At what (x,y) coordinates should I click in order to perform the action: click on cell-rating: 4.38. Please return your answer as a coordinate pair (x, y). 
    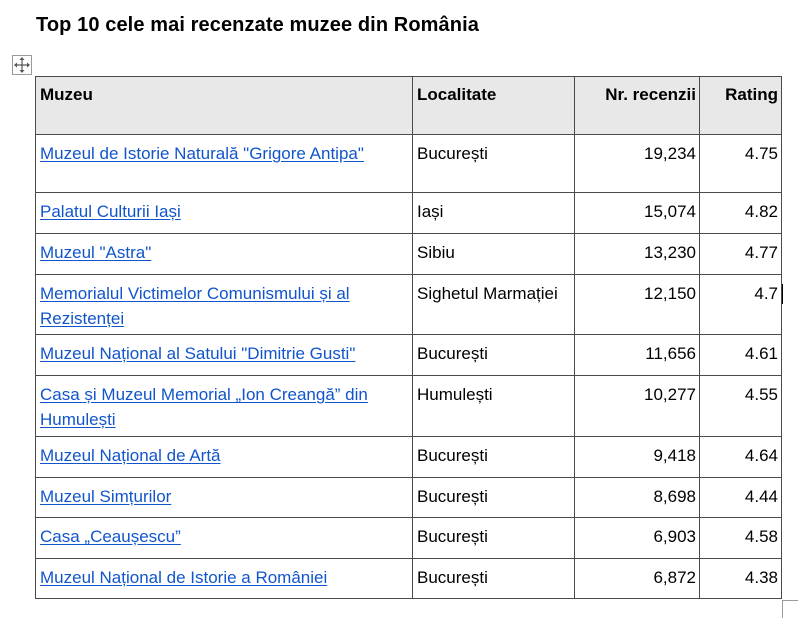
    Looking at the image, I should click on (740, 578).